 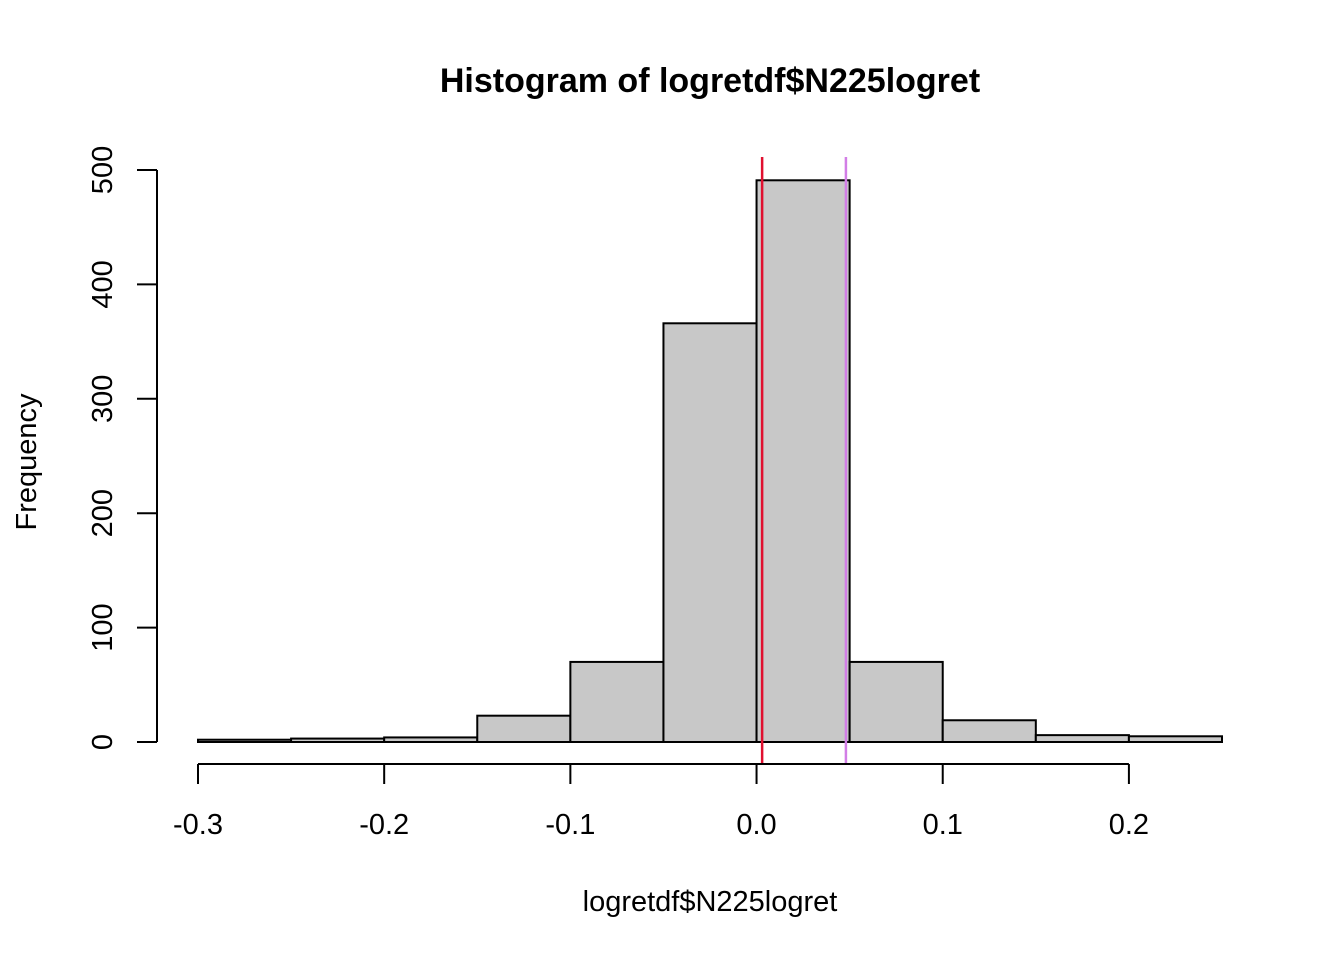 What do you see at coordinates (103, 627) in the screenshot?
I see `y-tick-label-1: 100` at bounding box center [103, 627].